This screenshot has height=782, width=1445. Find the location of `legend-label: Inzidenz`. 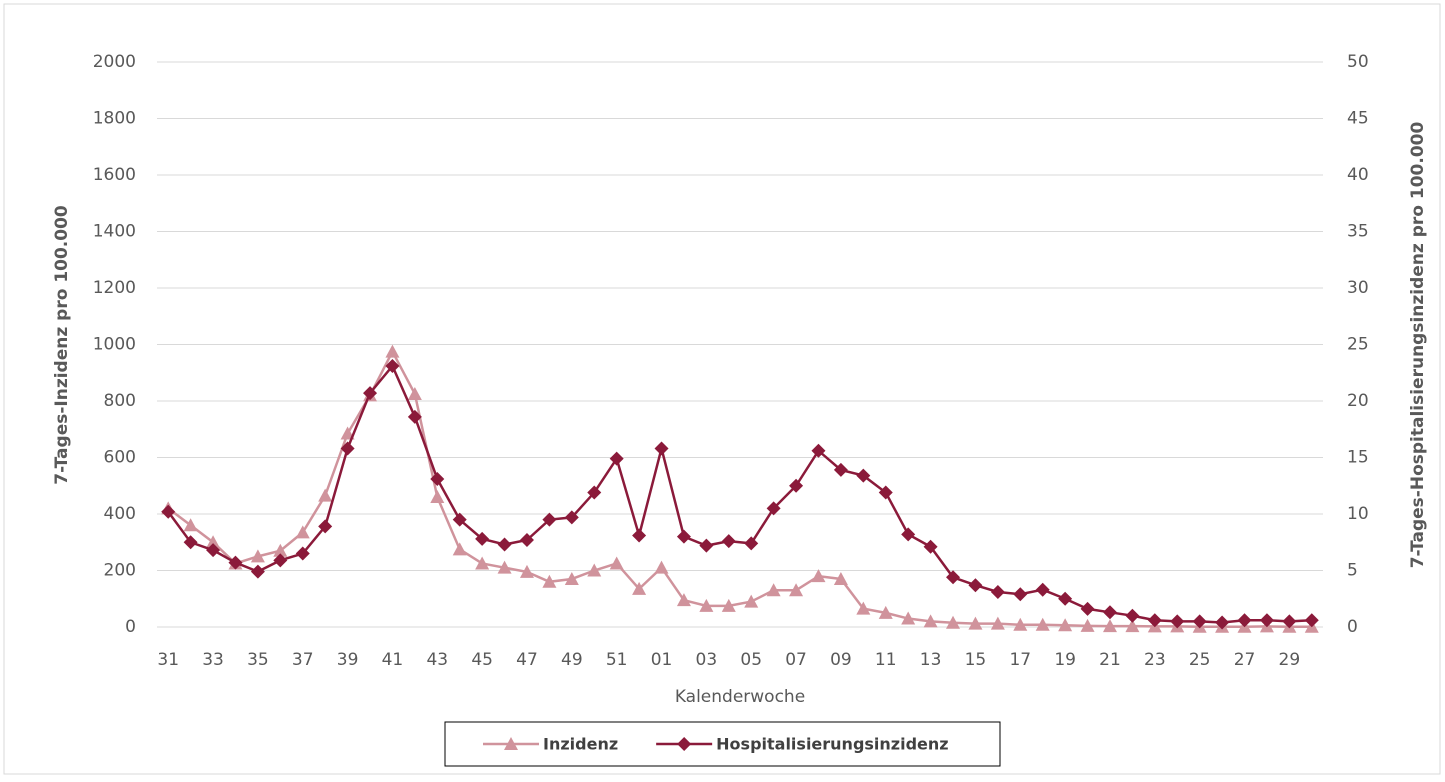

legend-label: Inzidenz is located at coordinates (580, 744).